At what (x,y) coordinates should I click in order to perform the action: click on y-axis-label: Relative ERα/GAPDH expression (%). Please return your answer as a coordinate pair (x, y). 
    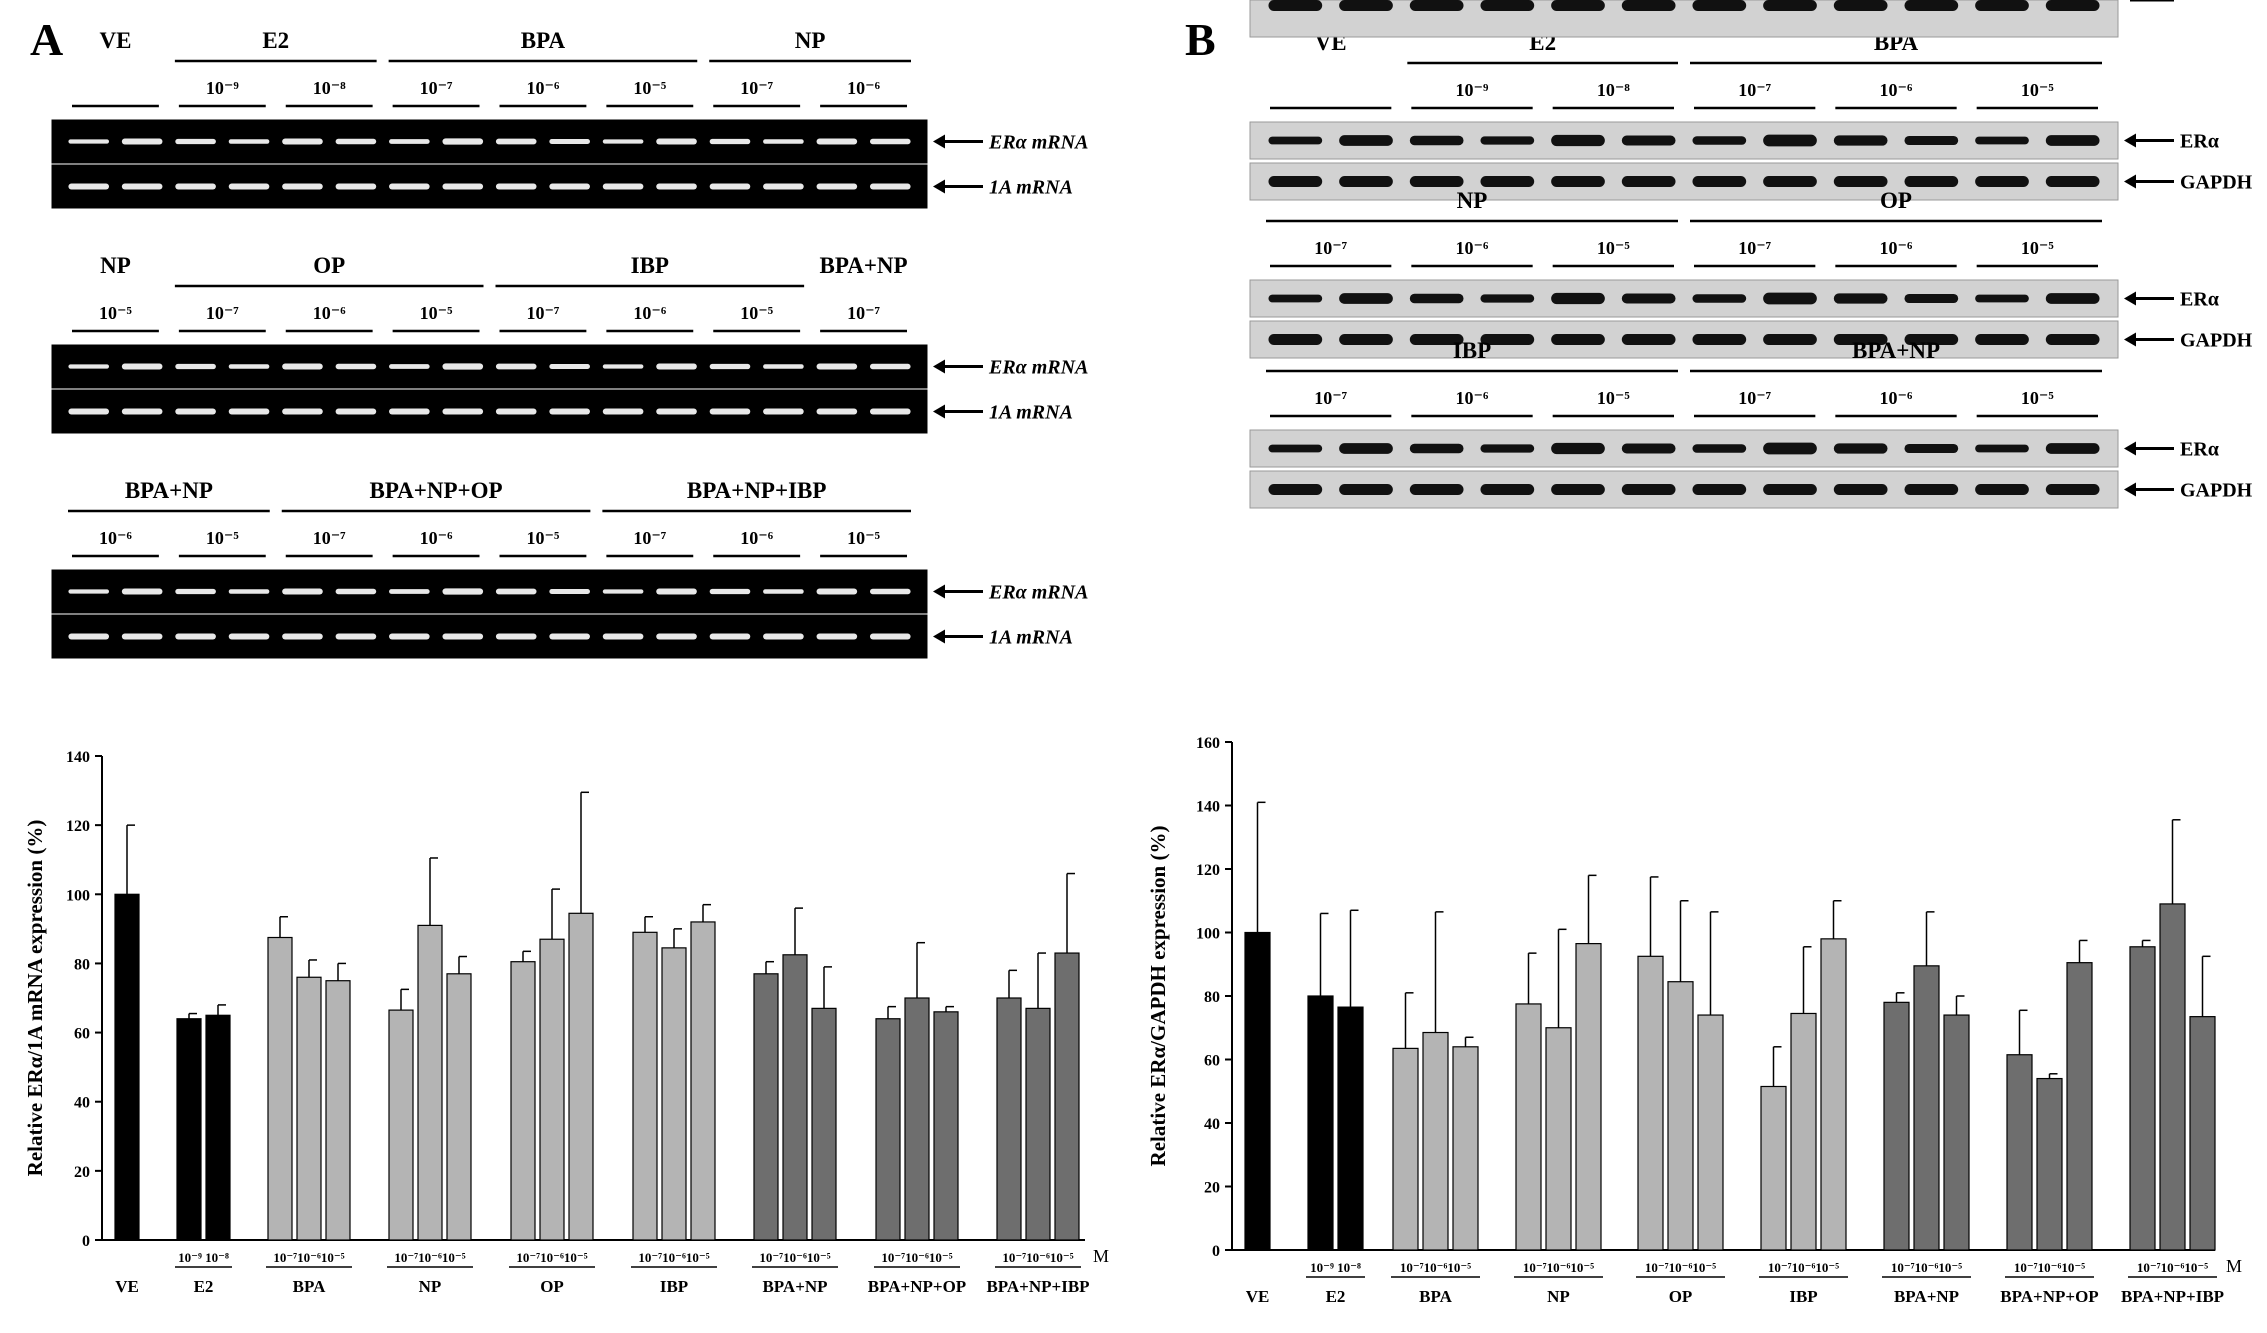
    Looking at the image, I should click on (1158, 996).